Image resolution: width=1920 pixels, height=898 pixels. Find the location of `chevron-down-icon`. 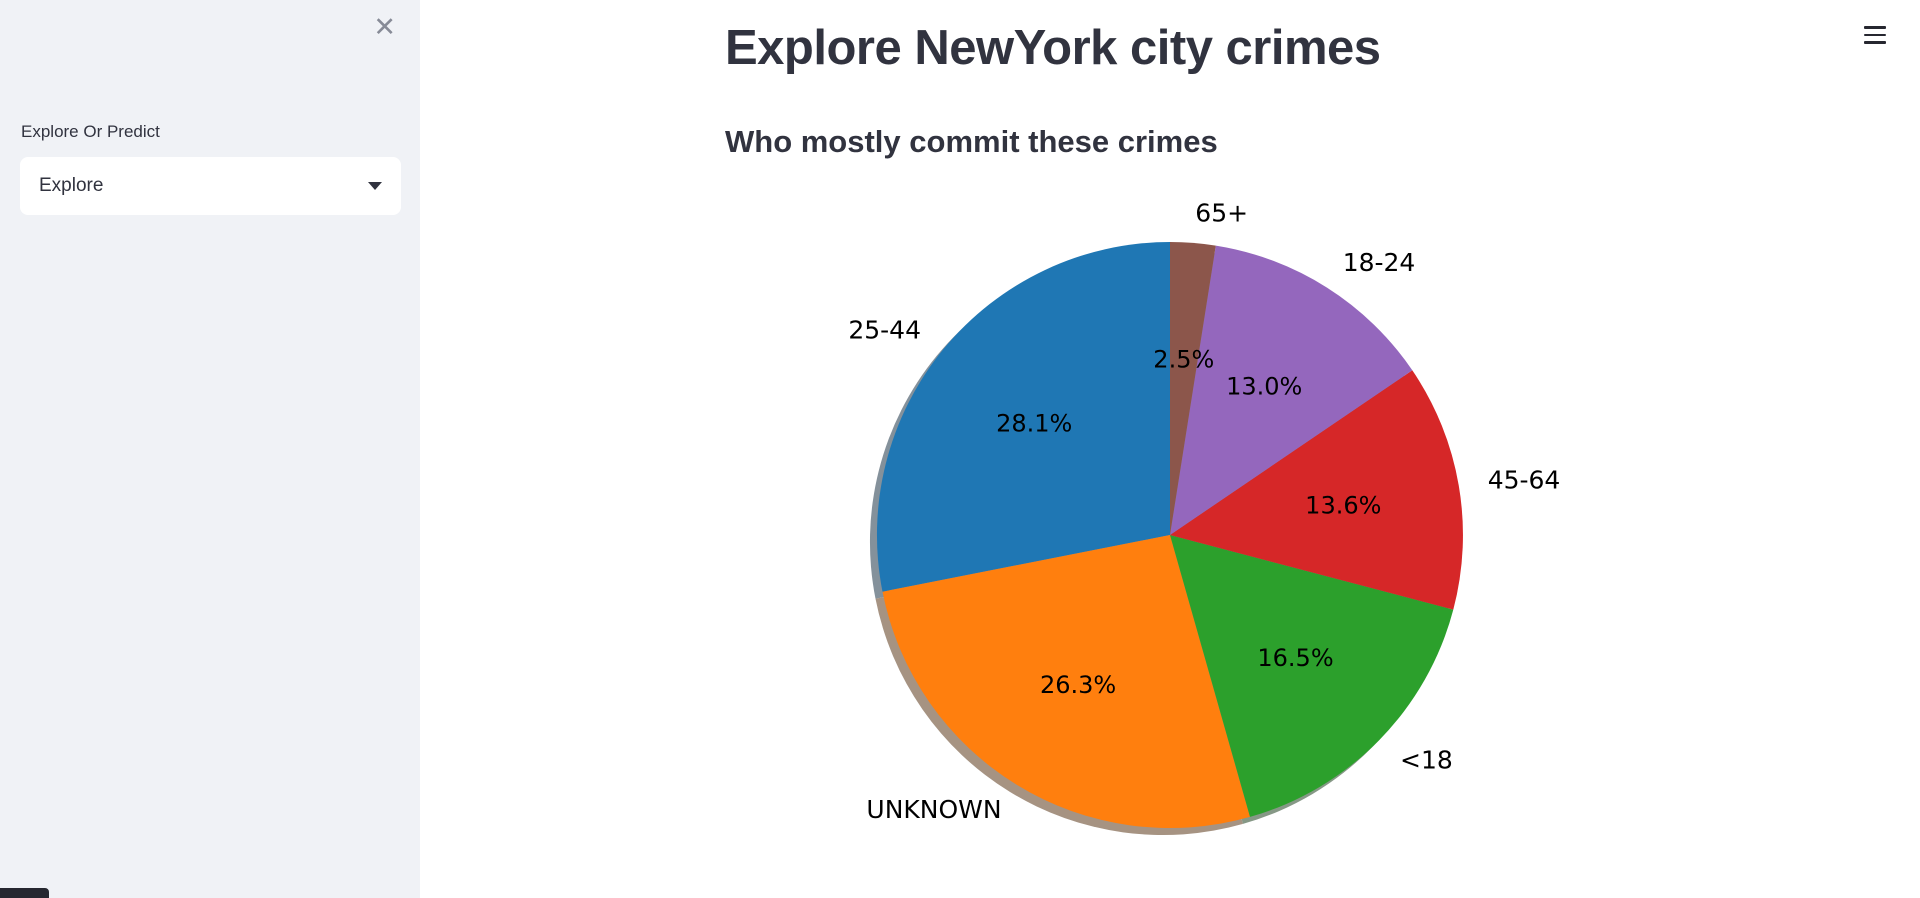

chevron-down-icon is located at coordinates (375, 186).